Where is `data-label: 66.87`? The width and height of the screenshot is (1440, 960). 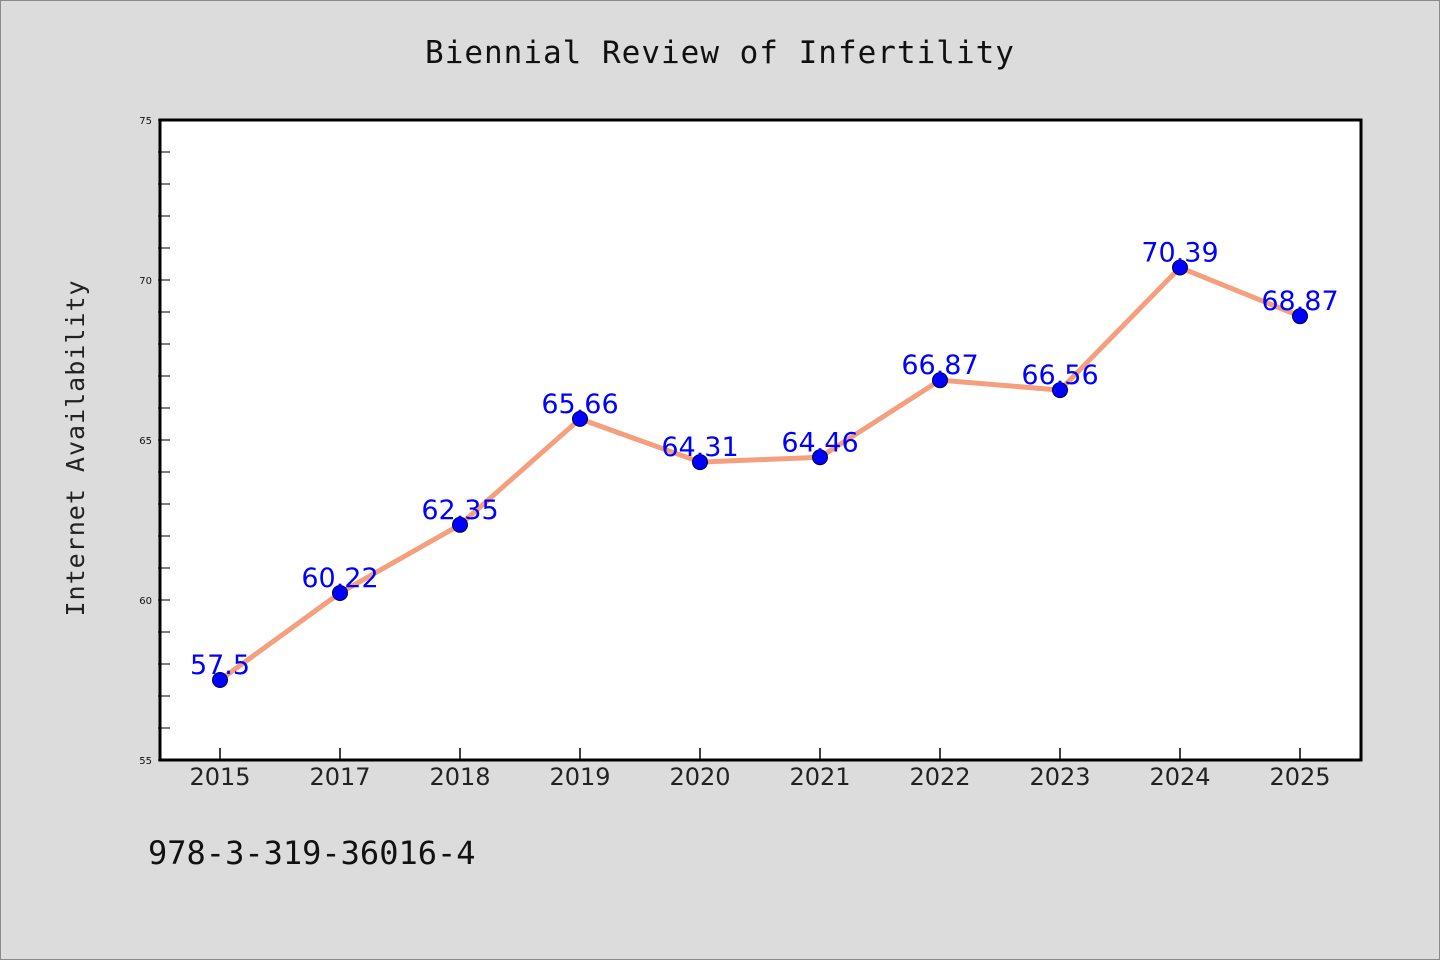 data-label: 66.87 is located at coordinates (939, 365).